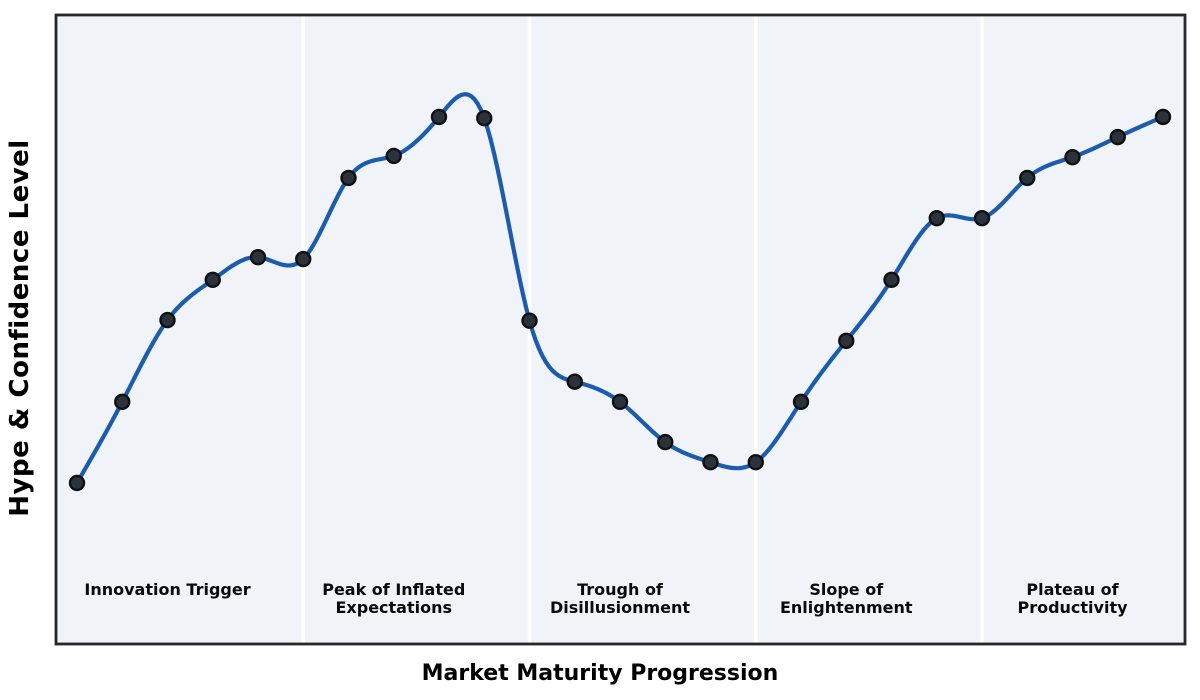 This screenshot has width=1200, height=700. Describe the element at coordinates (620, 598) in the screenshot. I see `phase-label-trough-of-disillusionment: Trough of Disillusionment` at that location.